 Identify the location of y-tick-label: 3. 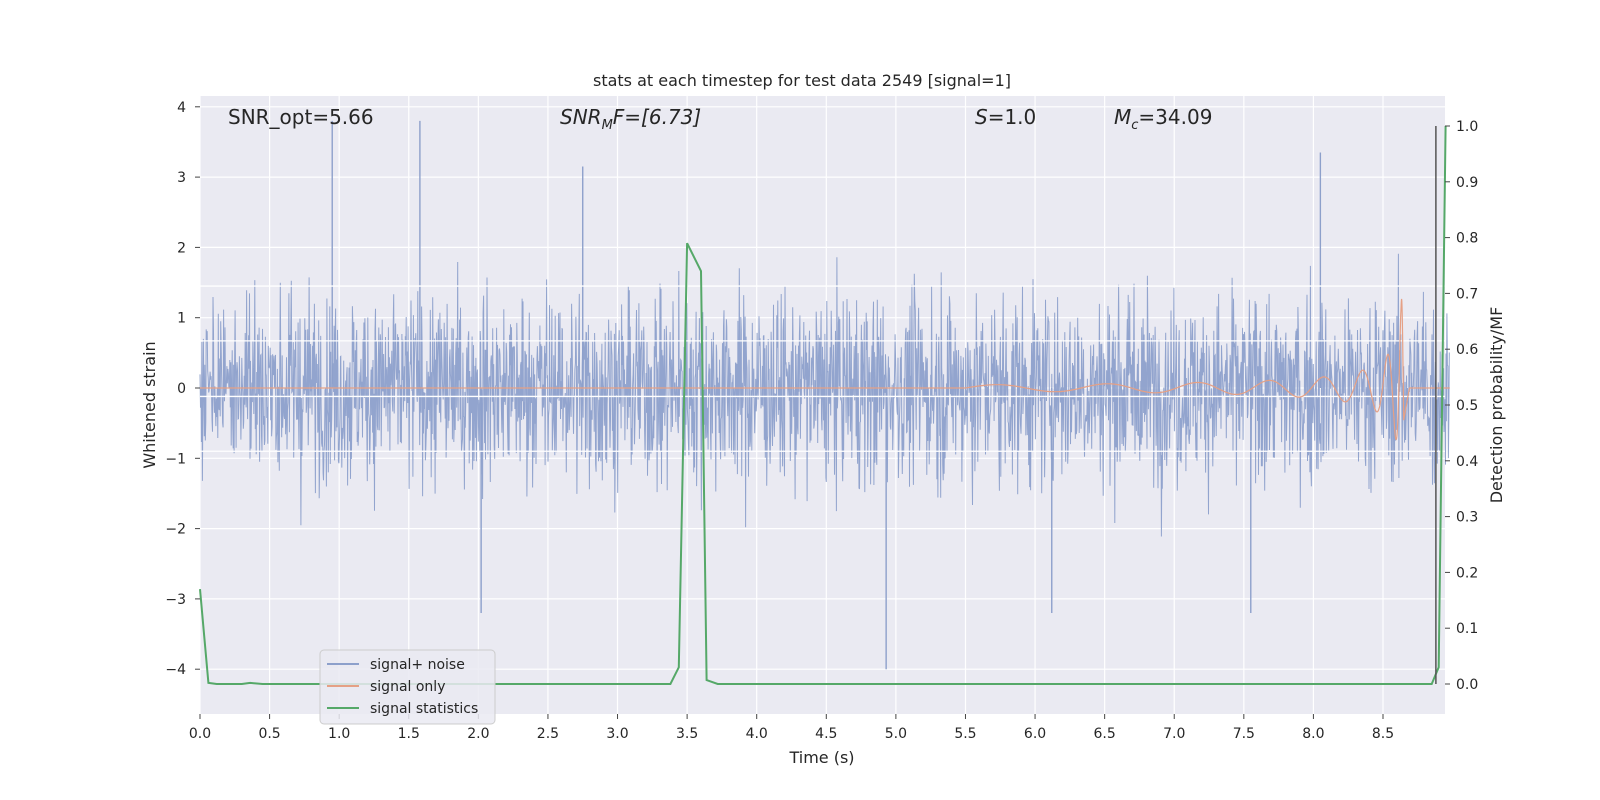
(181, 178).